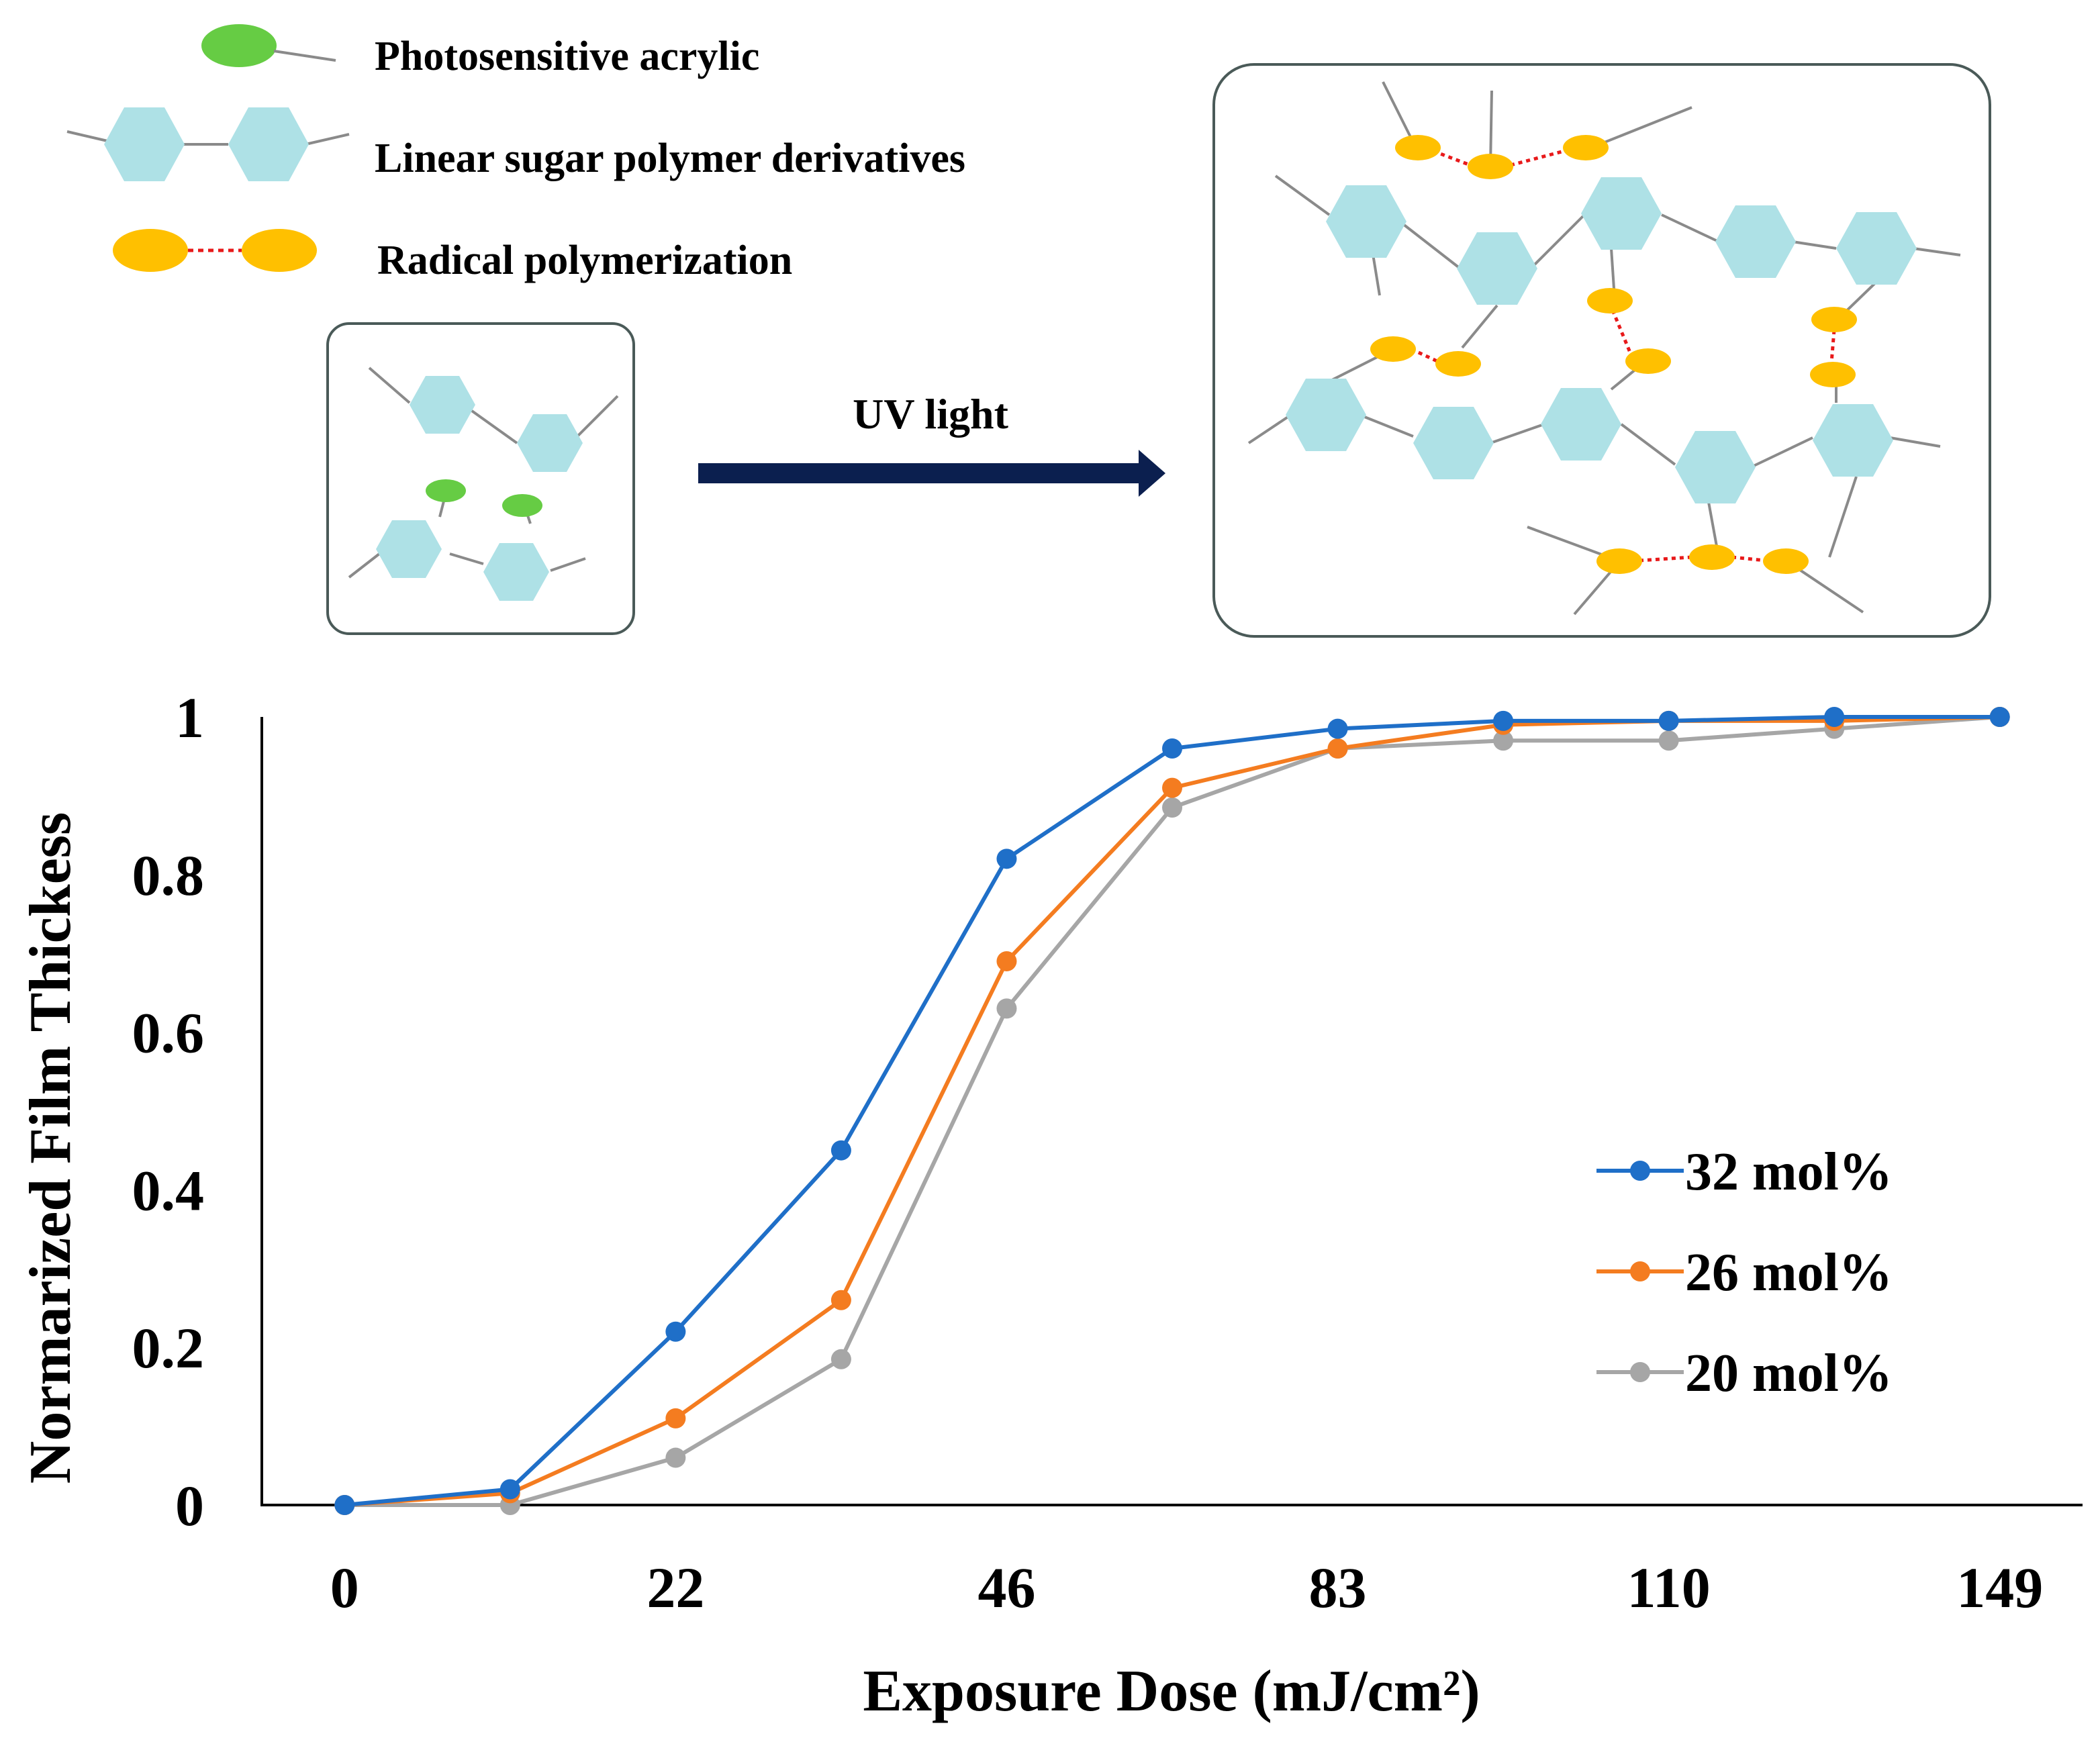 This screenshot has width=2100, height=1744. Describe the element at coordinates (1789, 1272) in the screenshot. I see `legend-label: 26 mol%` at that location.